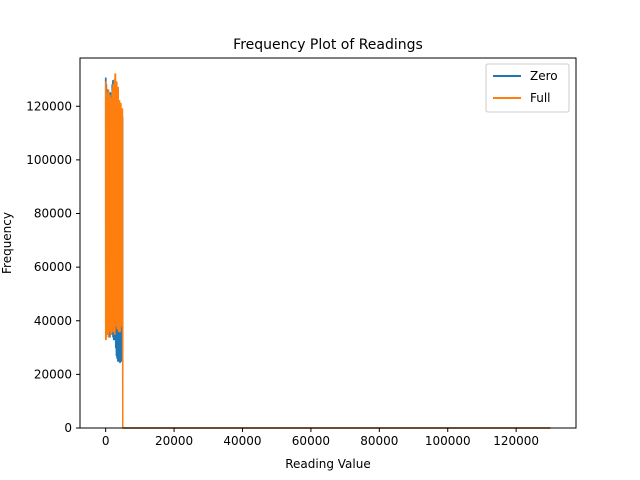 Image resolution: width=640 pixels, height=480 pixels. Describe the element at coordinates (544, 76) in the screenshot. I see `legend-label-zero: Zero` at that location.